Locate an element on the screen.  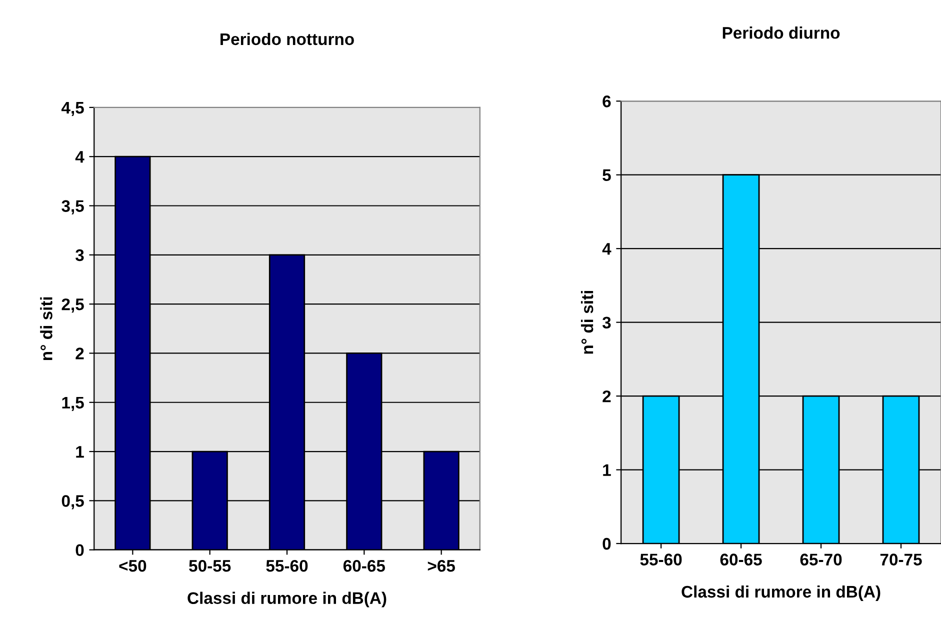
chart-title: Periodo notturno is located at coordinates (287, 39).